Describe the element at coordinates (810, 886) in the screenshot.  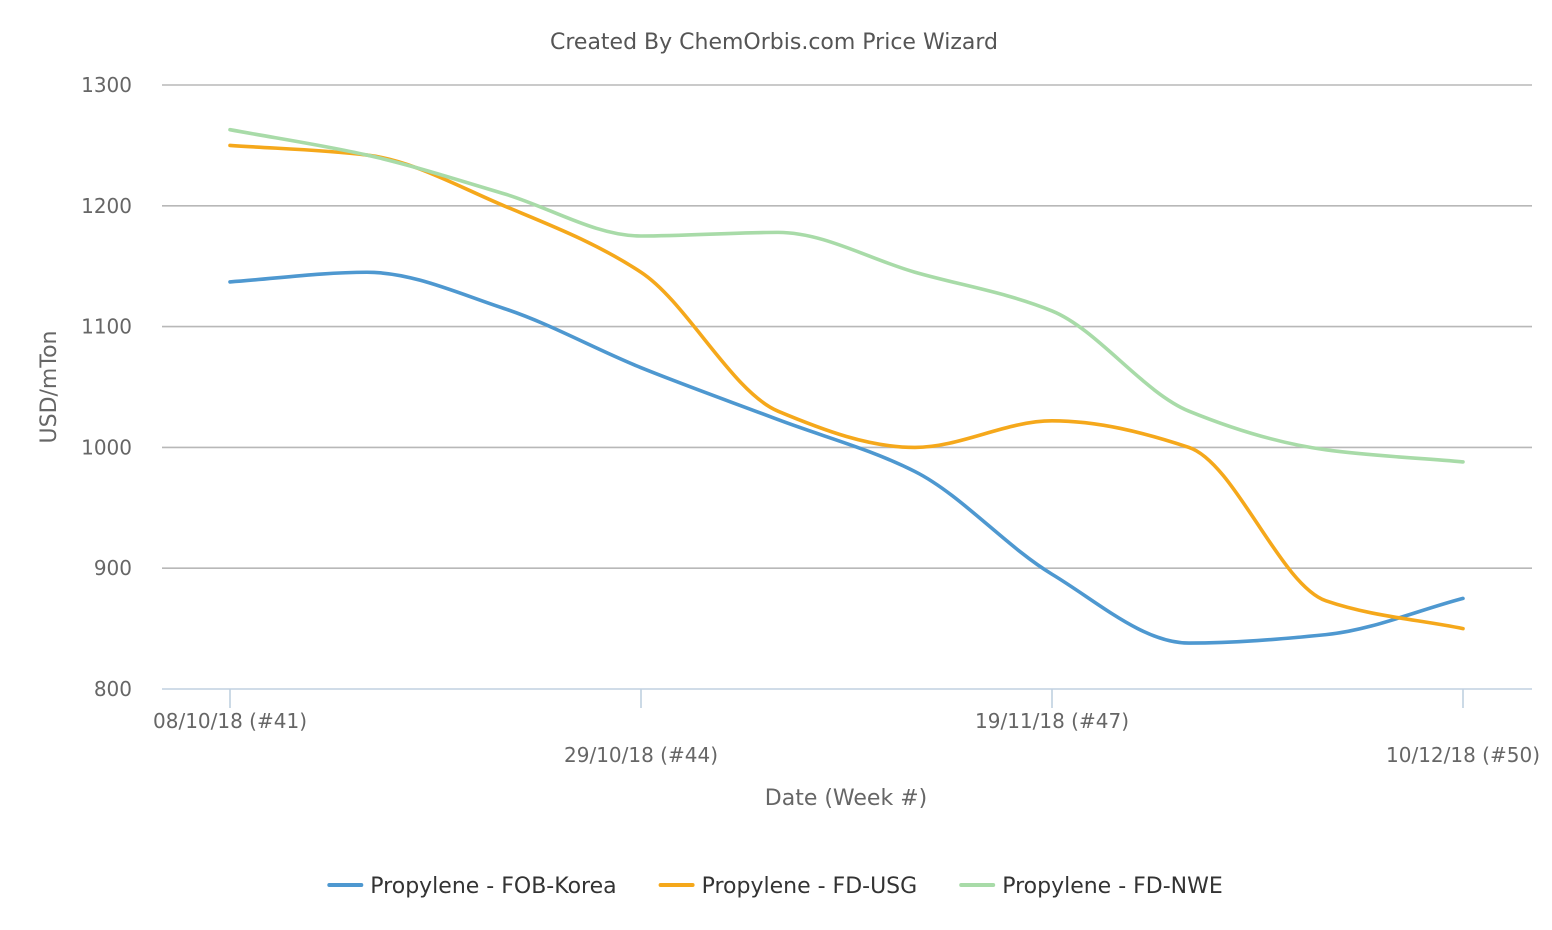
I see `legend-label: Propylene - FD-USG` at that location.